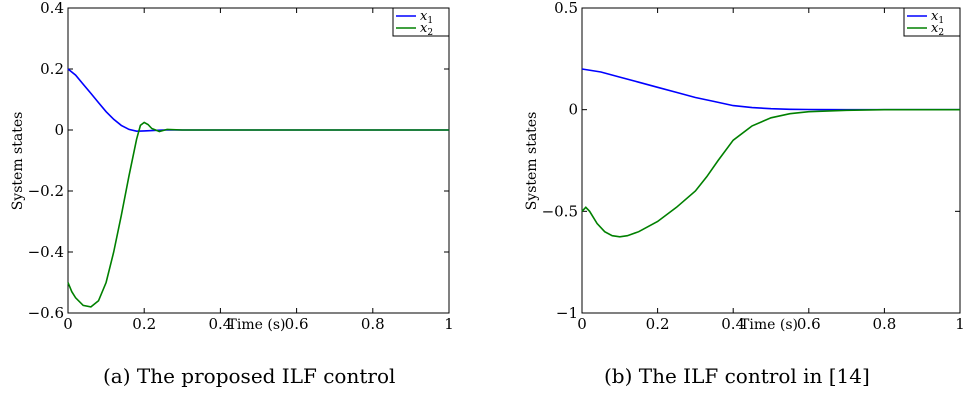 This screenshot has height=402, width=965. I want to click on y-tick-label: 0.5, so click(566, 8).